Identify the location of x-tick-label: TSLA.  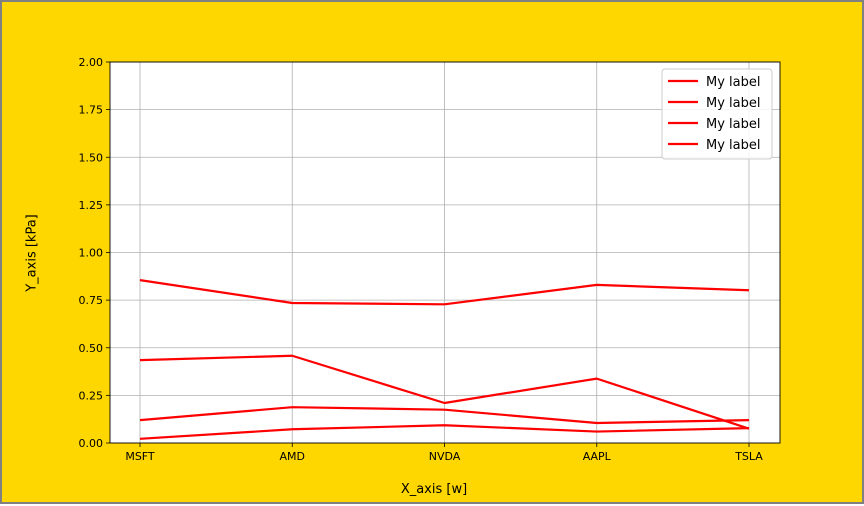
(748, 456).